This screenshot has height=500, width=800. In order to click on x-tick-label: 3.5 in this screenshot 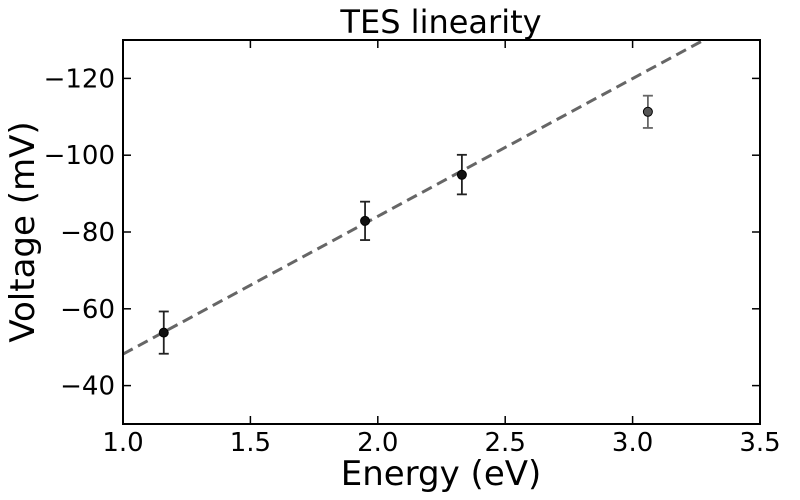, I will do `click(759, 443)`.